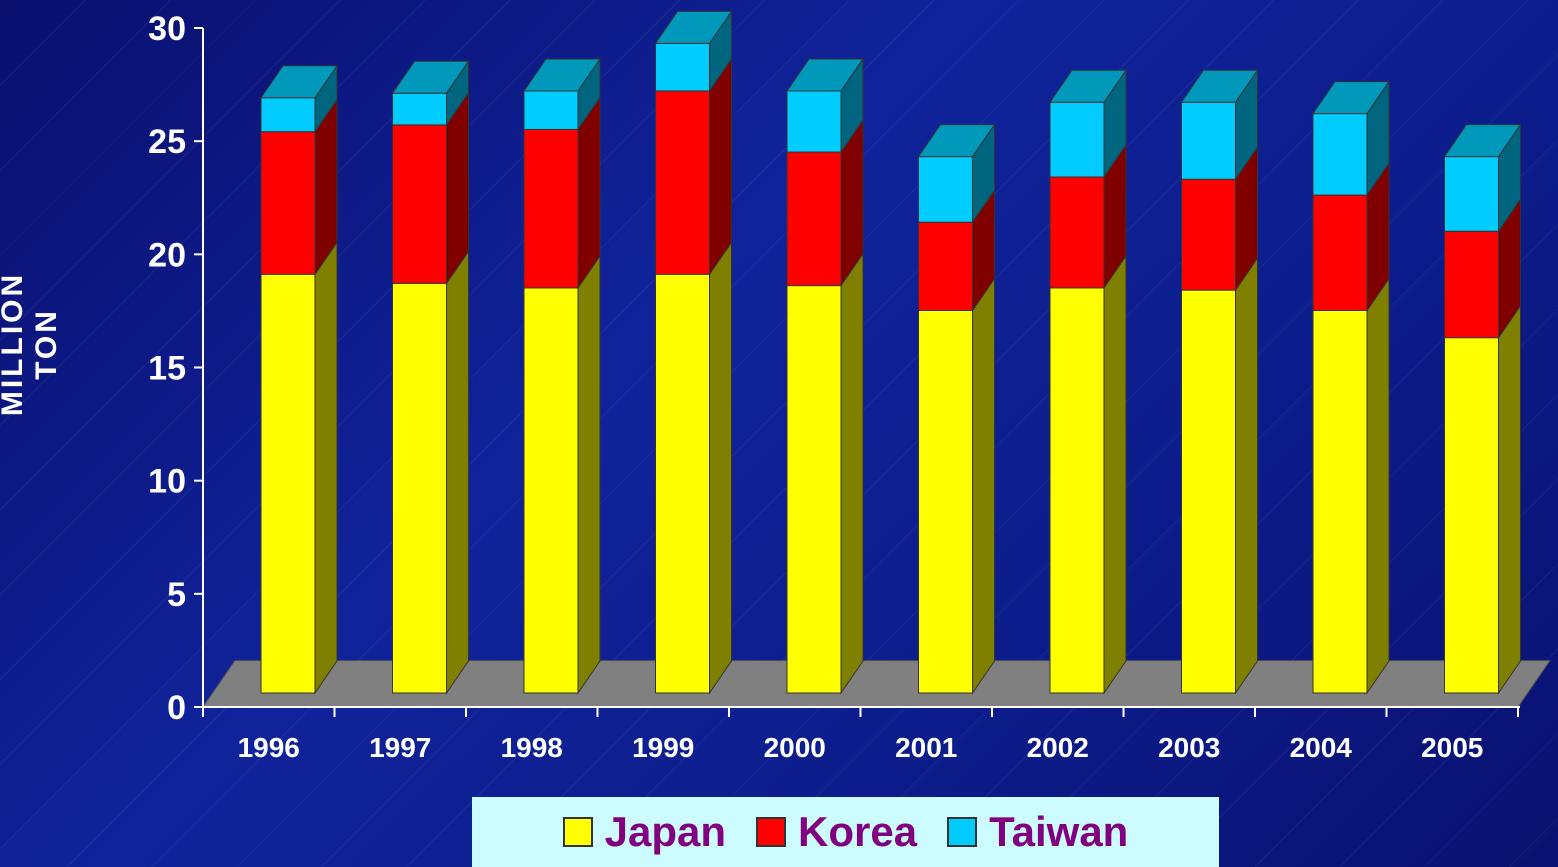  Describe the element at coordinates (532, 747) in the screenshot. I see `x-tick-label: 1998` at that location.